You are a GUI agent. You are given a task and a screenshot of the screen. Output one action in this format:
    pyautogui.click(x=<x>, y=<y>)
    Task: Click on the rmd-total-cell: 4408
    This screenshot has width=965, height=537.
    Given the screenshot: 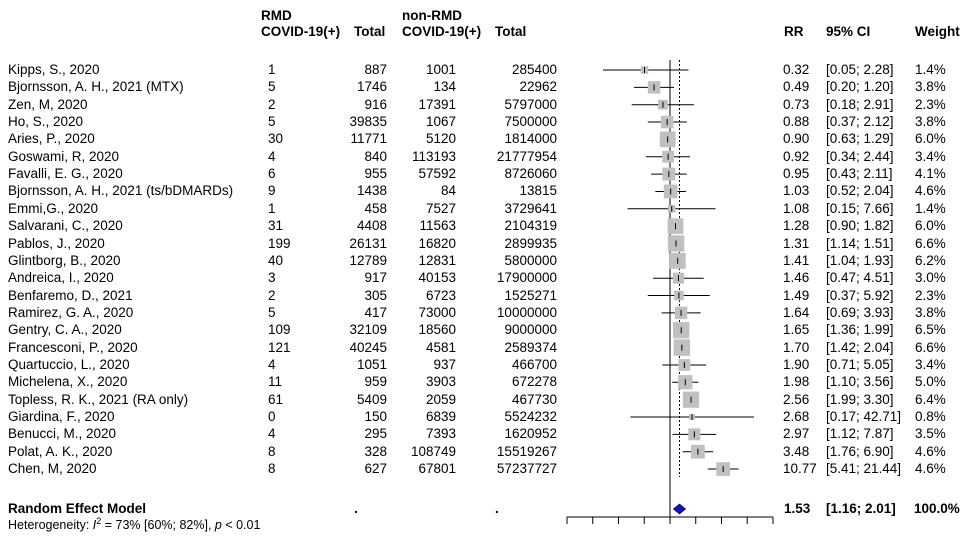 What is the action you would take?
    pyautogui.click(x=371, y=226)
    